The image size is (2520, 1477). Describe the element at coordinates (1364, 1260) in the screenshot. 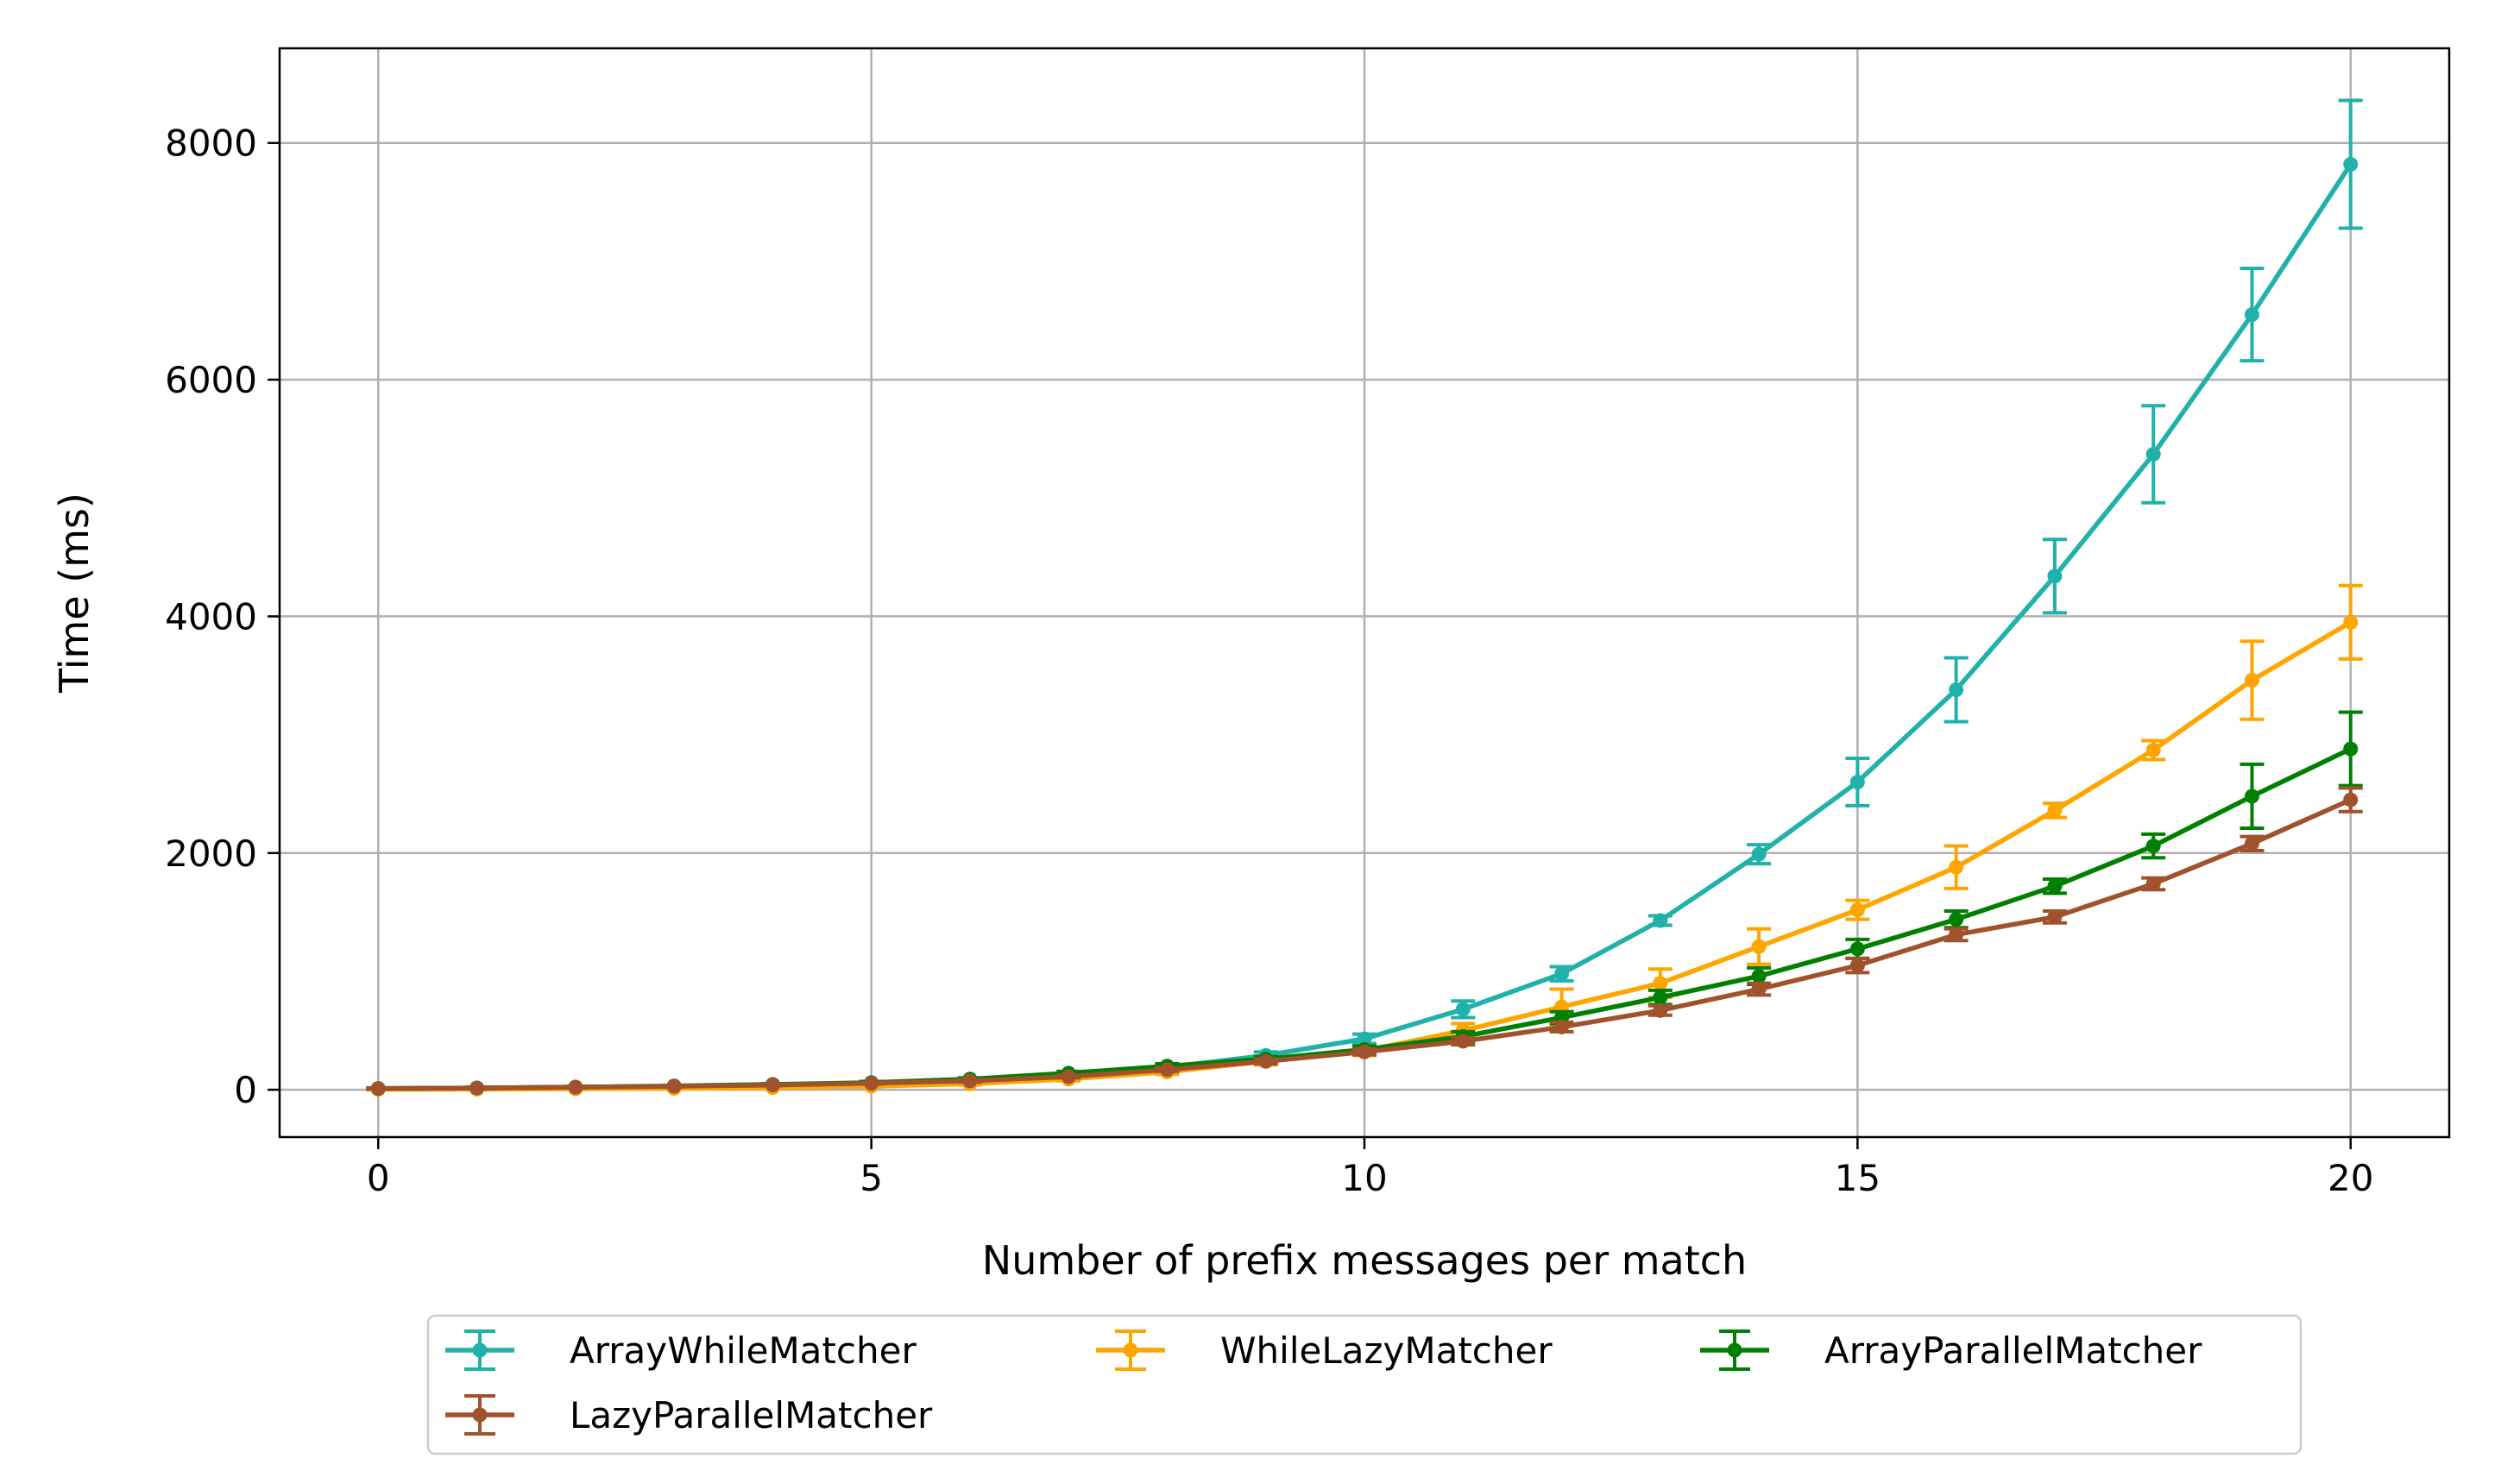

I see `x-axis-label: Number of prefix messages per match` at that location.